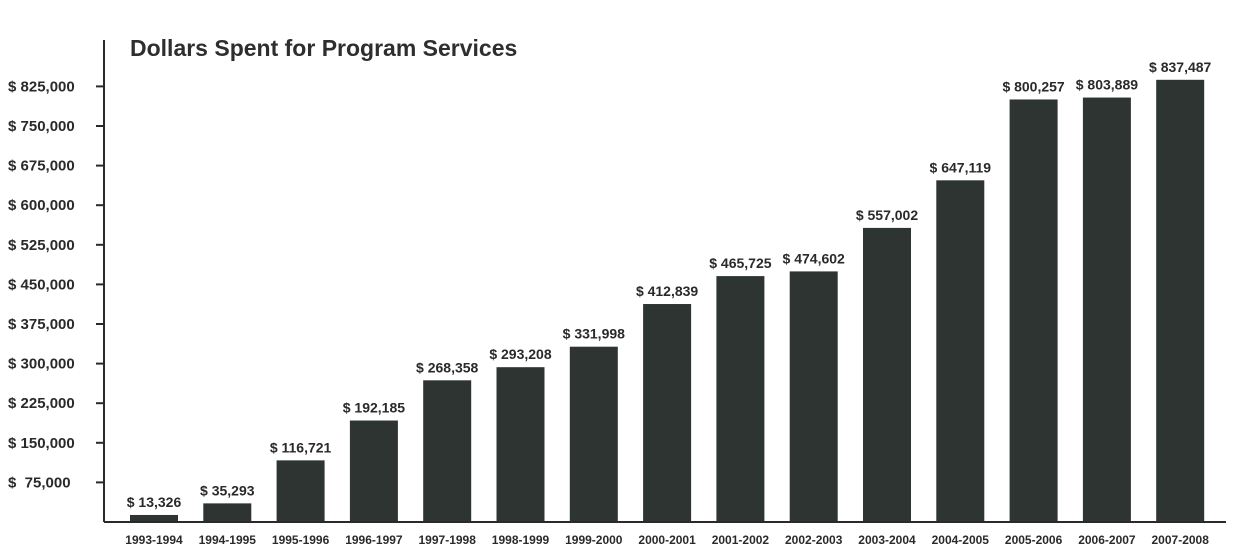  What do you see at coordinates (741, 540) in the screenshot?
I see `x-tick-label: 2001-2002` at bounding box center [741, 540].